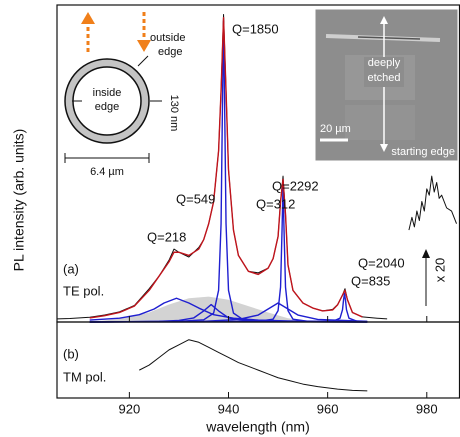 The width and height of the screenshot is (460, 437). Describe the element at coordinates (130, 408) in the screenshot. I see `x-tick-label: 920` at that location.